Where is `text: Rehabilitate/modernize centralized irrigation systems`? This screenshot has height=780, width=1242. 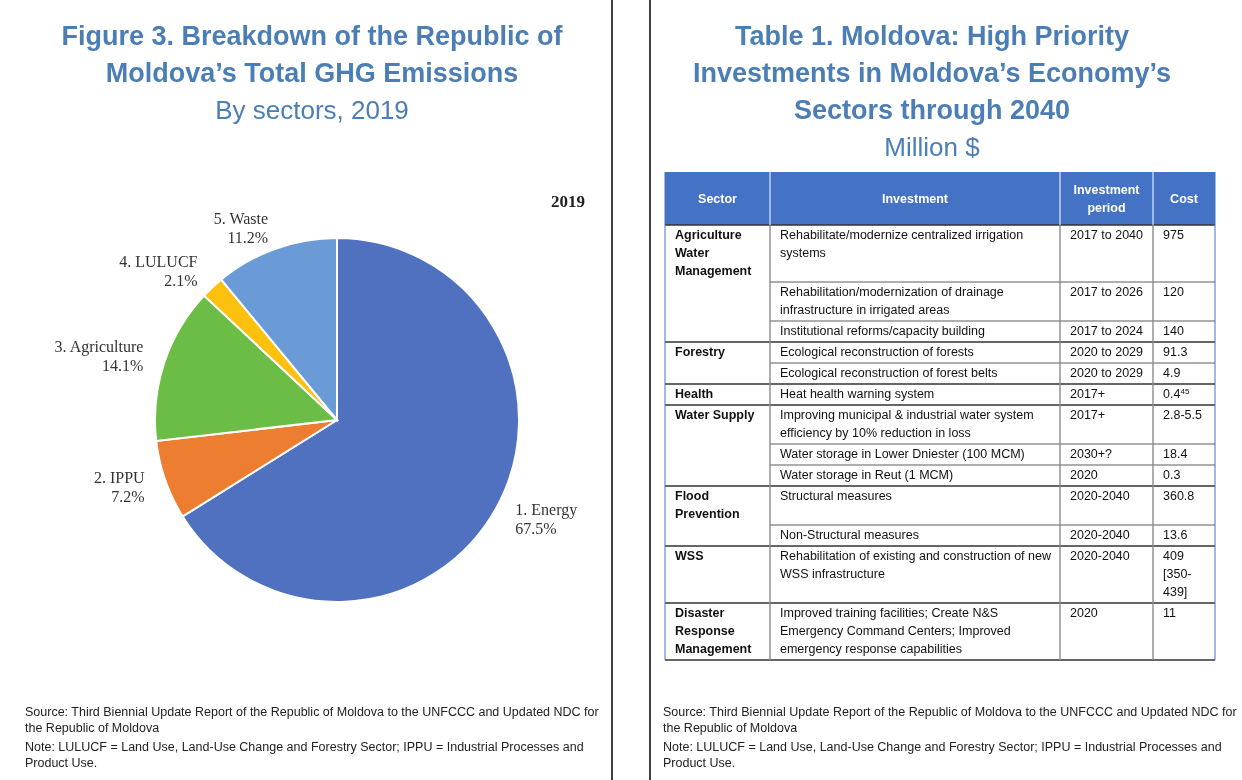 text: Rehabilitate/modernize centralized irrigation systems is located at coordinates (902, 244).